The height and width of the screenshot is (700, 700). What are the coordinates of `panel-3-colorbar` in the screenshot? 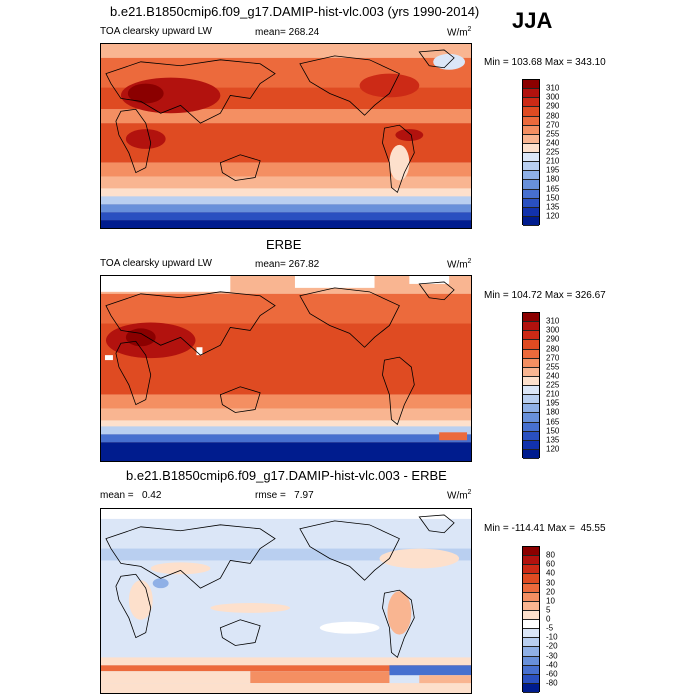 It's located at (531, 619).